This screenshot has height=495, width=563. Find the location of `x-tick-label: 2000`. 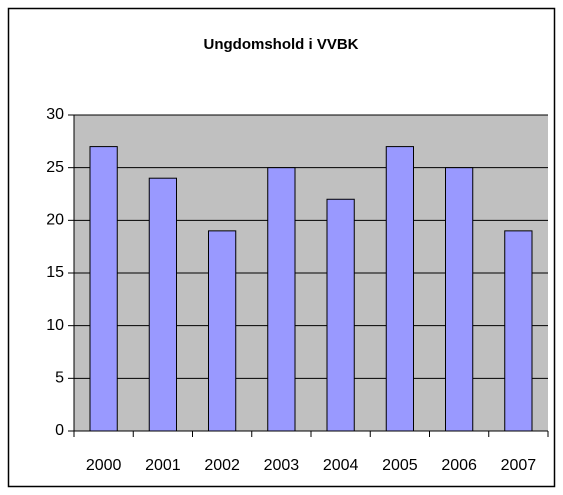

x-tick-label: 2000 is located at coordinates (104, 465).